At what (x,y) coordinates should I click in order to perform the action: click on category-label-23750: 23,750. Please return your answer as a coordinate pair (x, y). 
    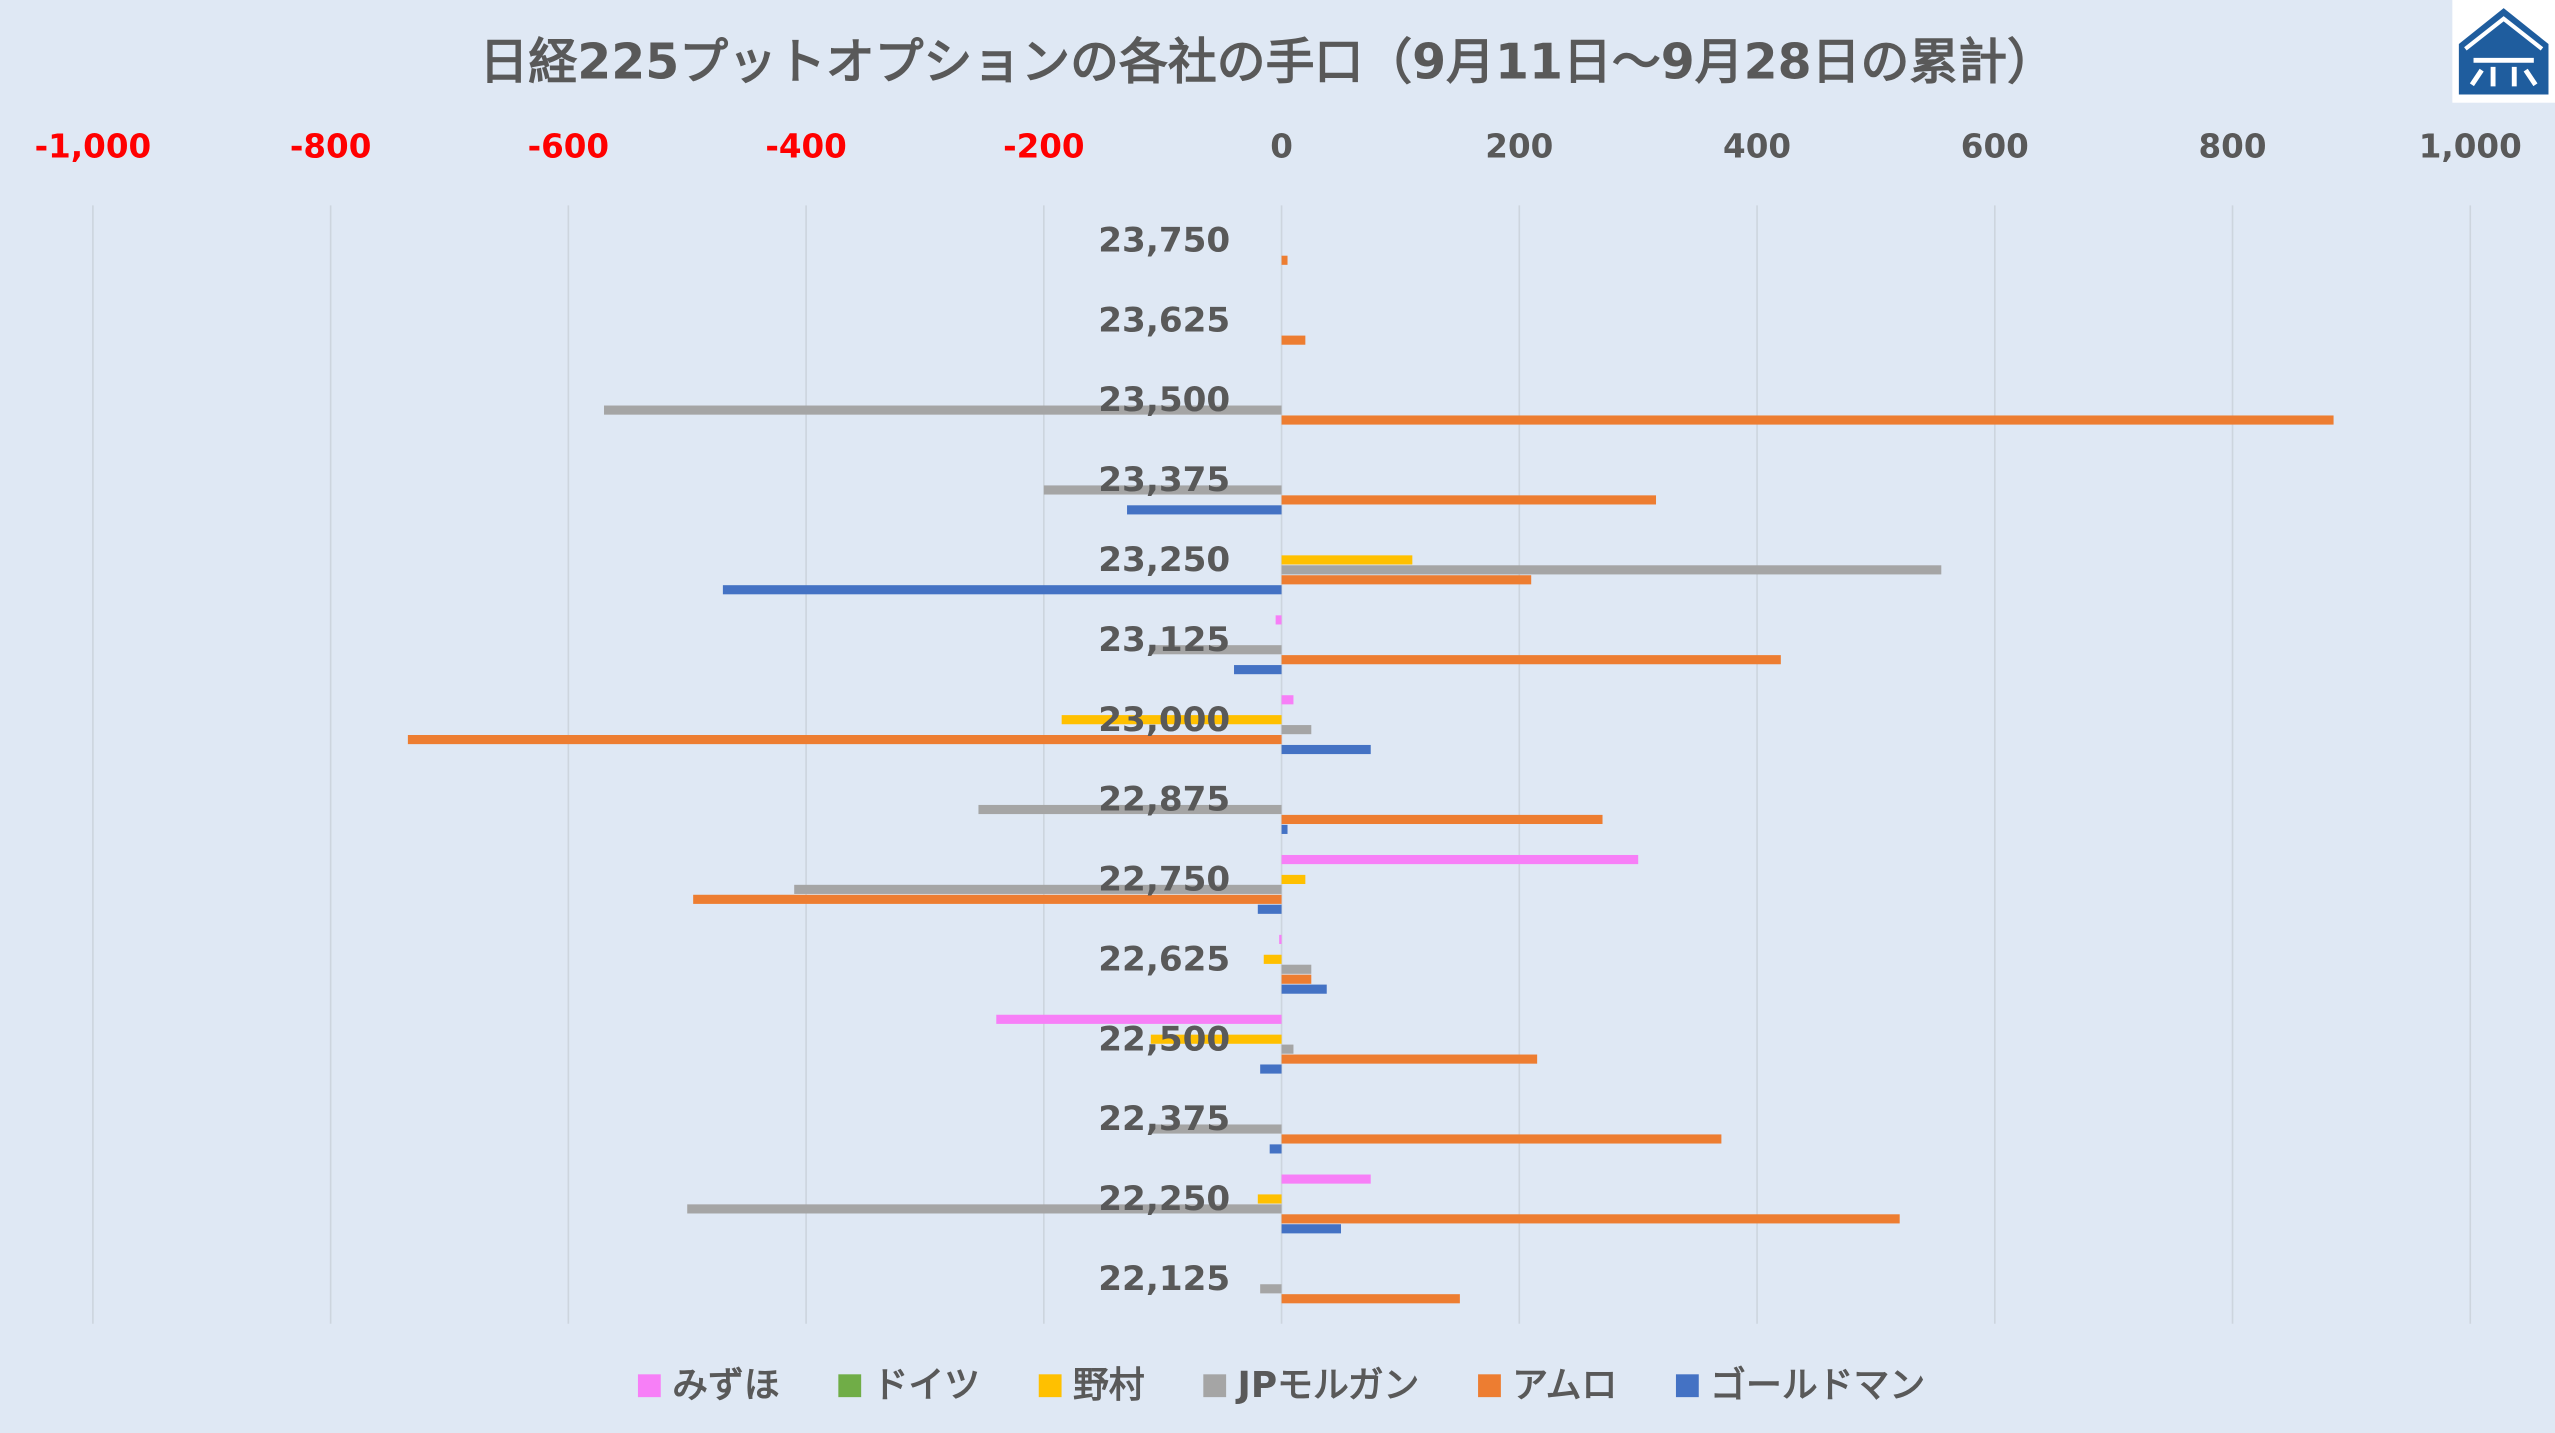
    Looking at the image, I should click on (1164, 240).